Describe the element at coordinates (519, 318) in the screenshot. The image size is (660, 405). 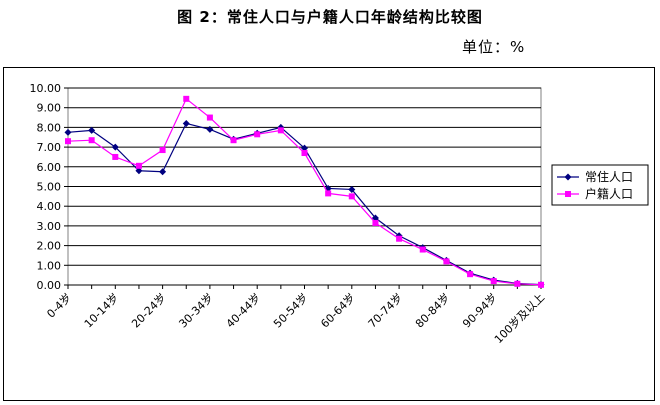
I see `x-tick-label: 100岁及以上` at that location.